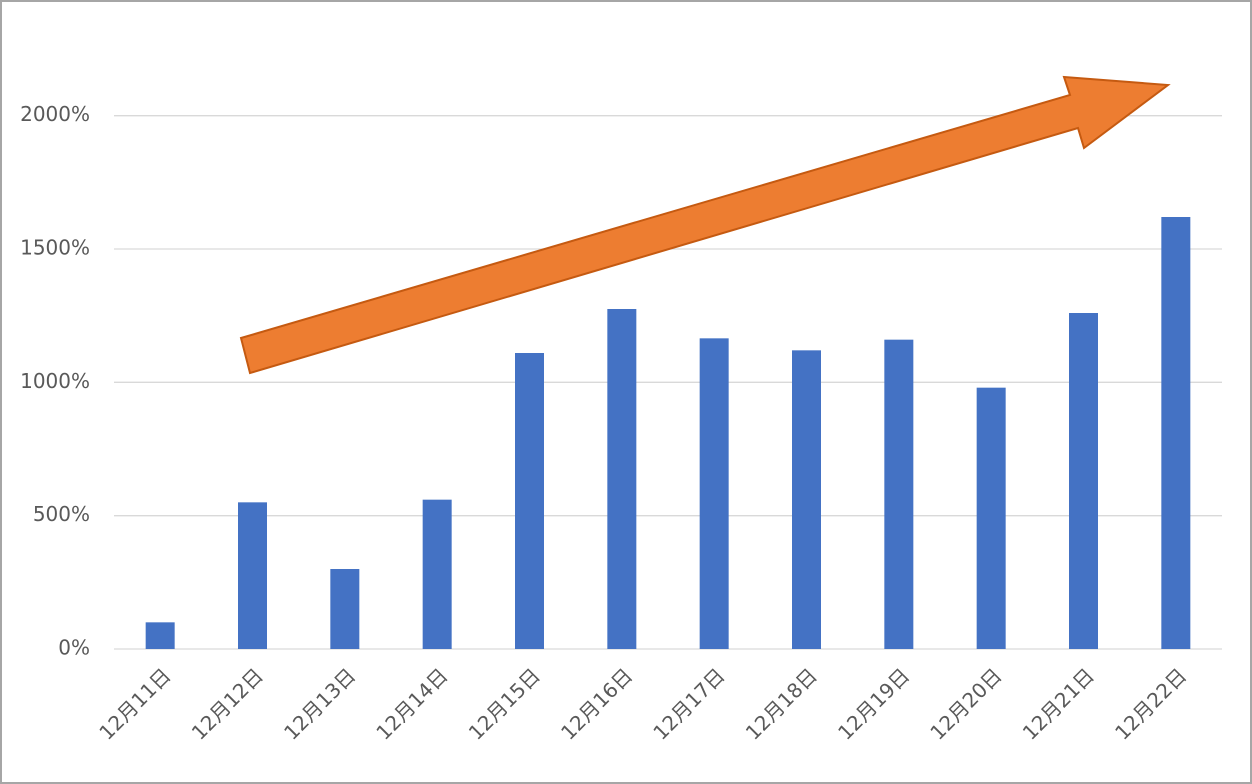  Describe the element at coordinates (55, 248) in the screenshot. I see `y-tick-label: 1500%` at that location.